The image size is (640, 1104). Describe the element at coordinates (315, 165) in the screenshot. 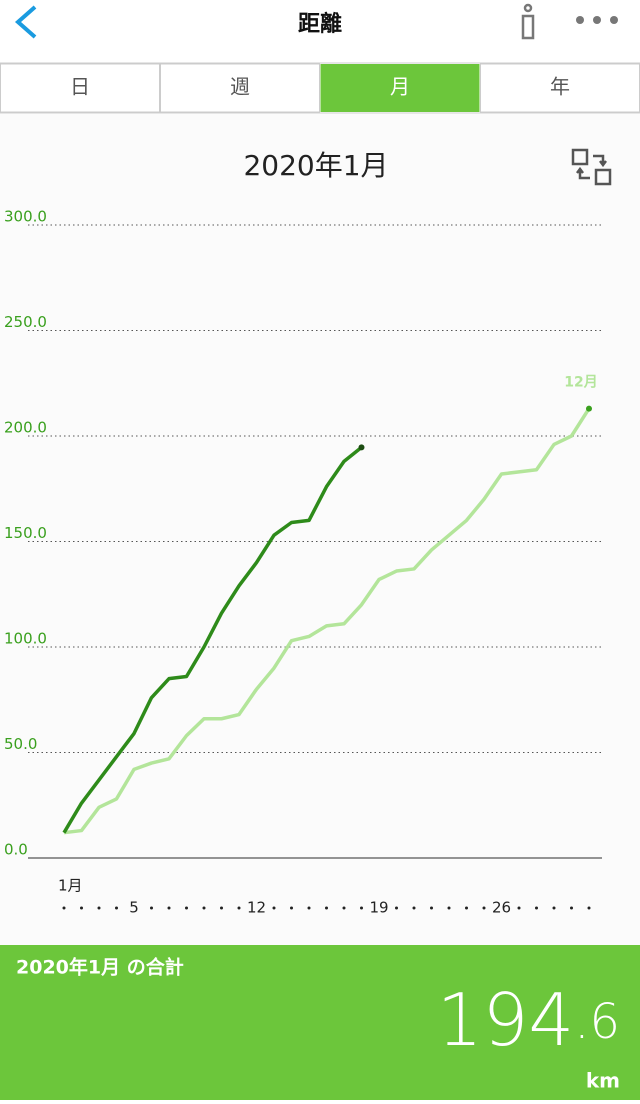

I see `chart-title: 2020年1月` at that location.